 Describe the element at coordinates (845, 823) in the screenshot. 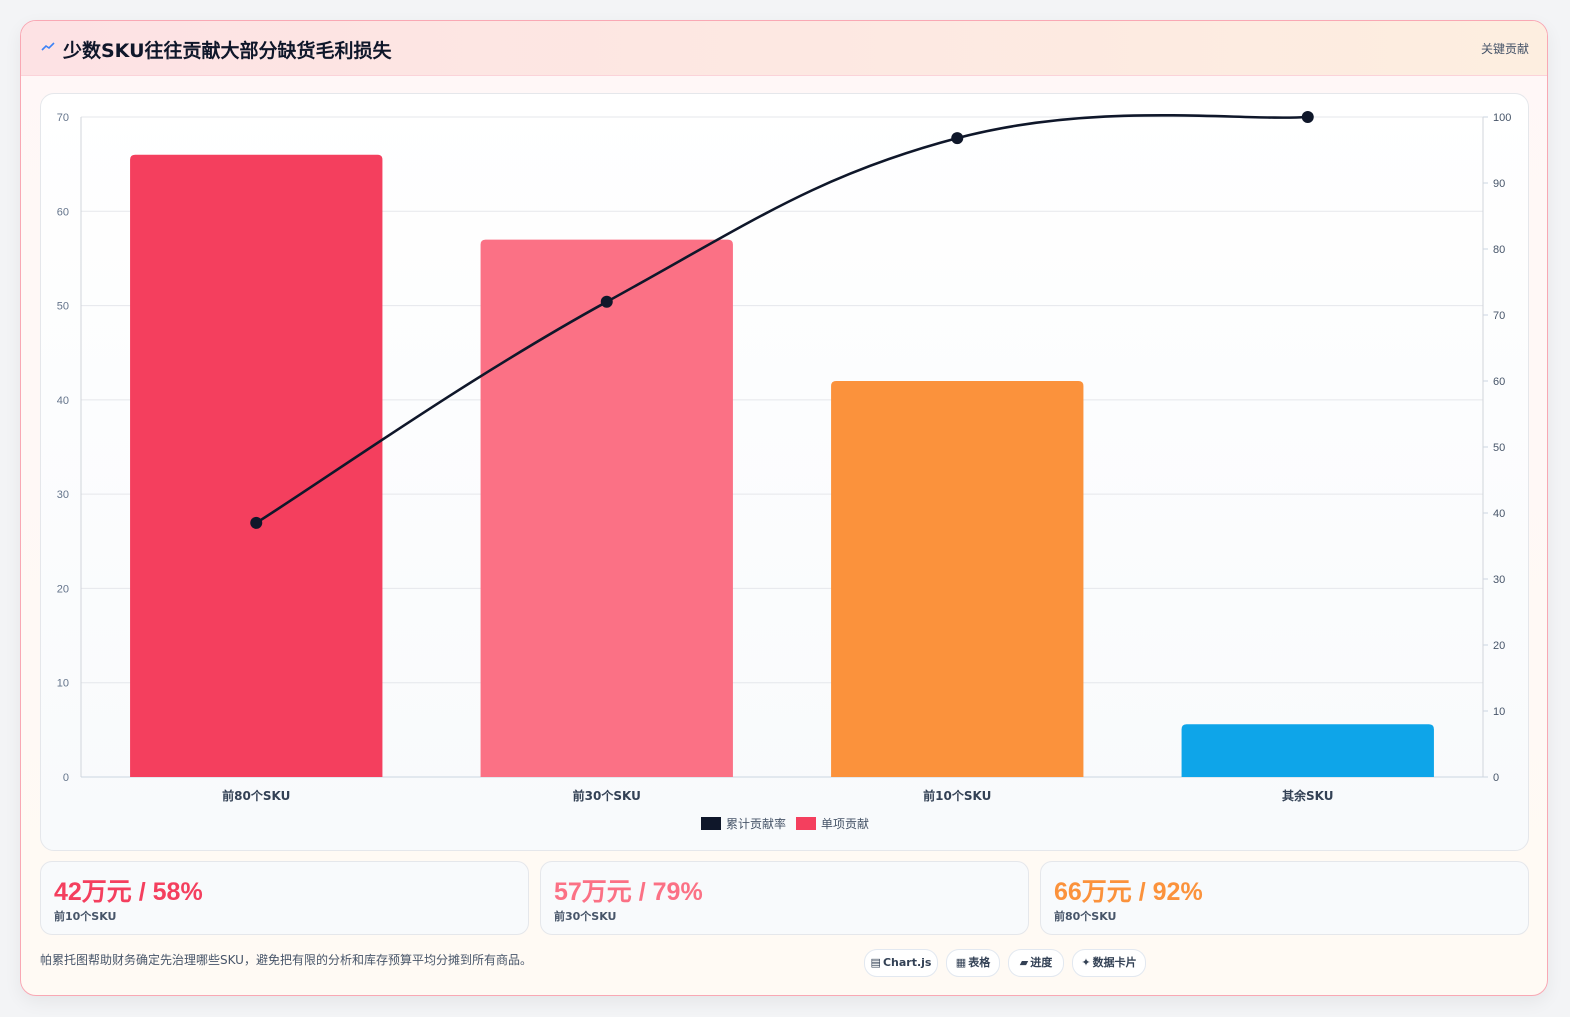

I see `legend-label: 单项贡献` at that location.